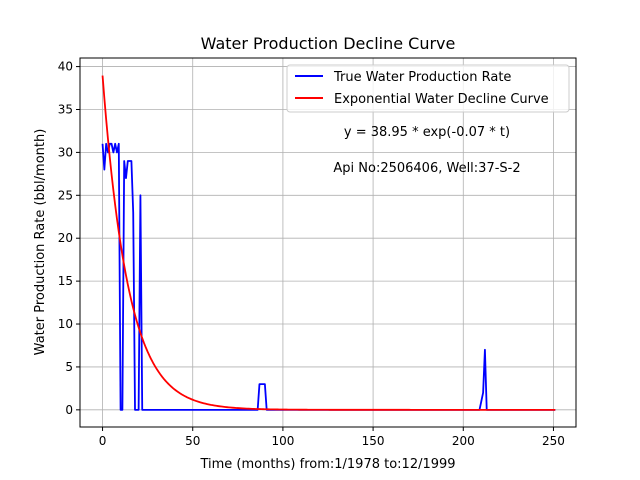 The width and height of the screenshot is (640, 480). What do you see at coordinates (40, 242) in the screenshot?
I see `y-axis-label: Water Production Rate (bbl/month)` at bounding box center [40, 242].